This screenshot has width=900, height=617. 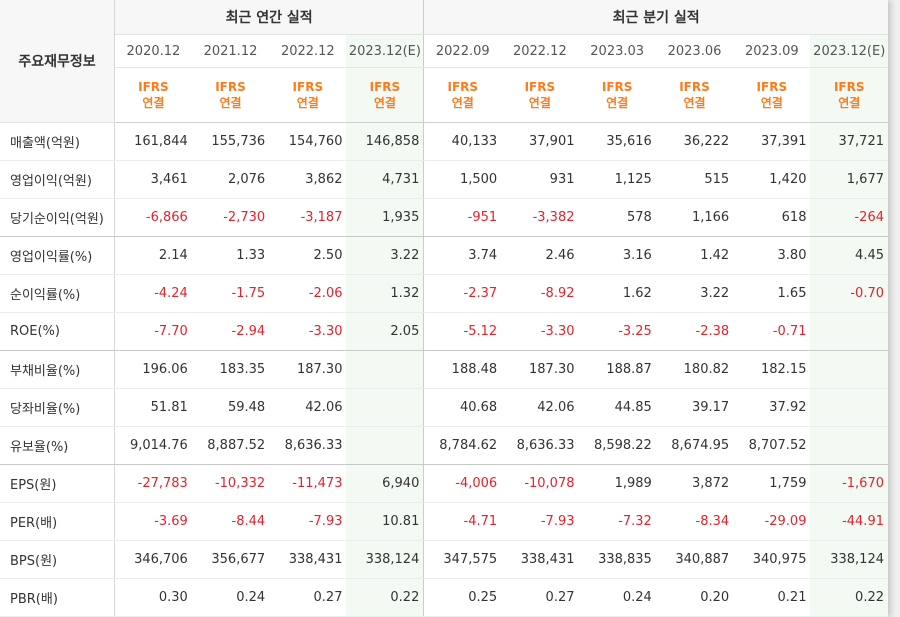 What do you see at coordinates (462, 445) in the screenshot?
I see `metric-value: 8,784.62` at bounding box center [462, 445].